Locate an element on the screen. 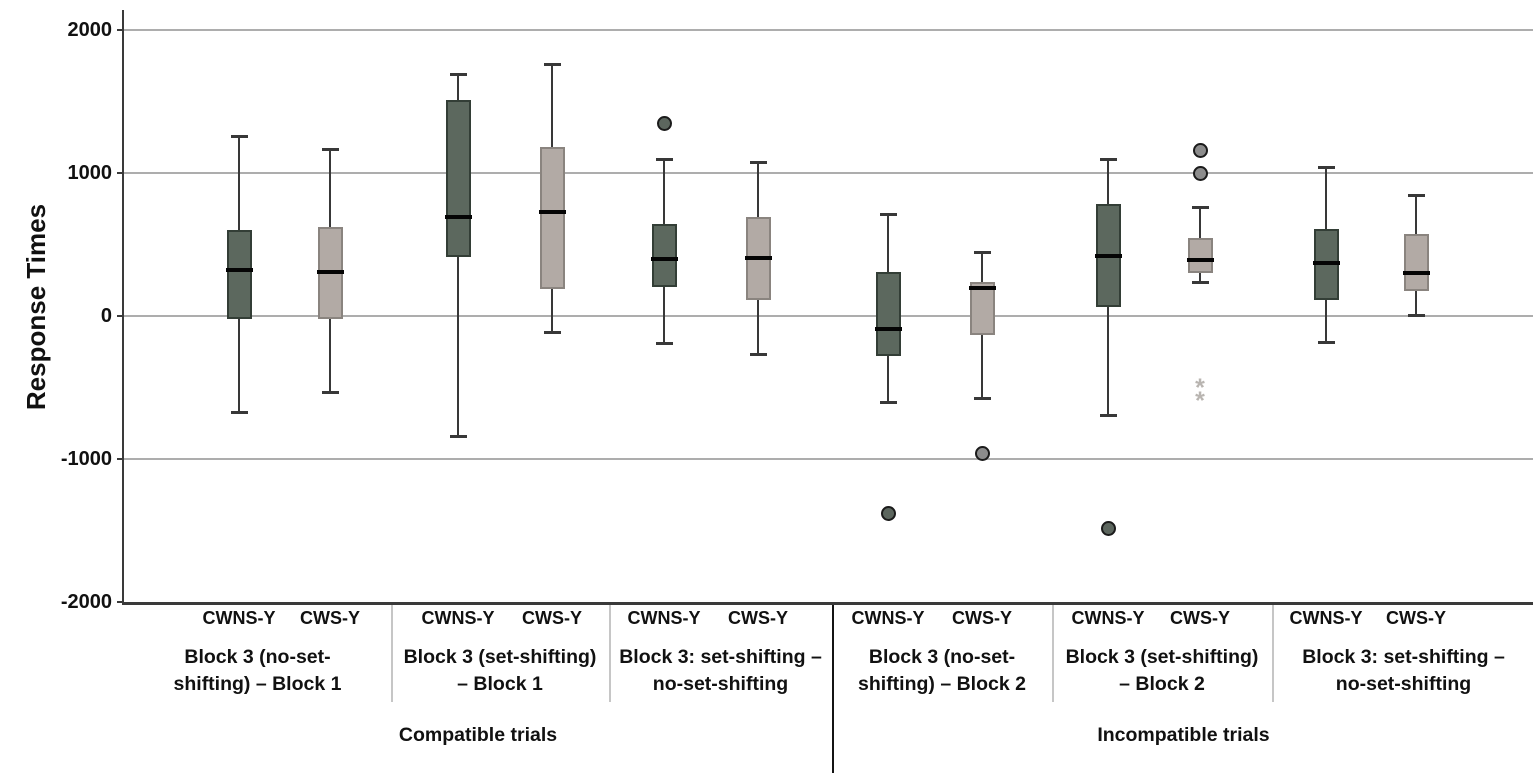 The image size is (1535, 783). group-label-1-line2: shifting) – Block 1 is located at coordinates (257, 684).